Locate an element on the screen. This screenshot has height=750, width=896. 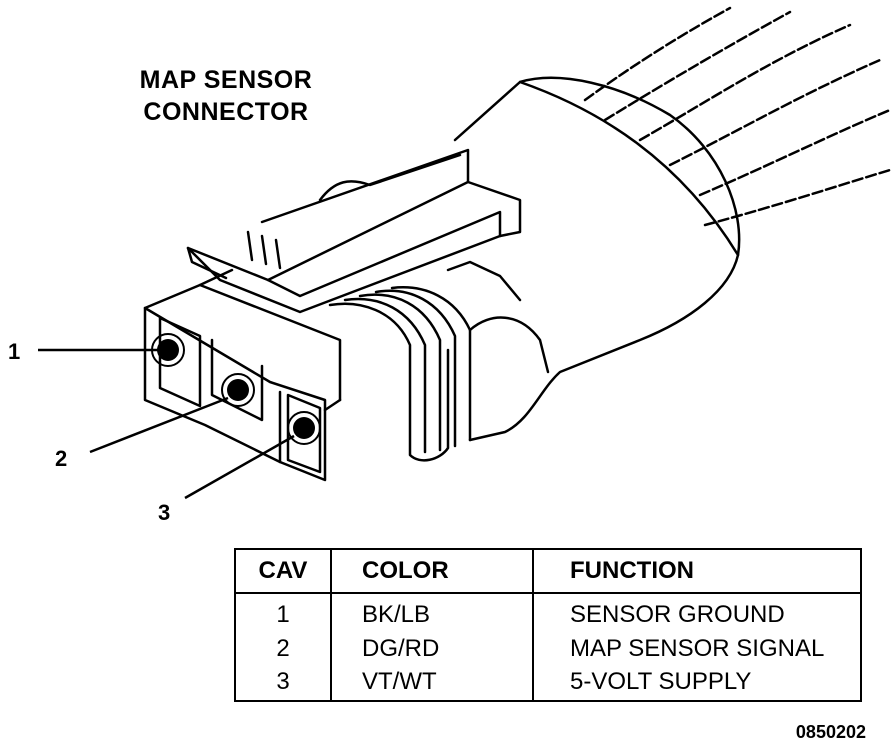
cell-cav: 2 is located at coordinates (284, 650).